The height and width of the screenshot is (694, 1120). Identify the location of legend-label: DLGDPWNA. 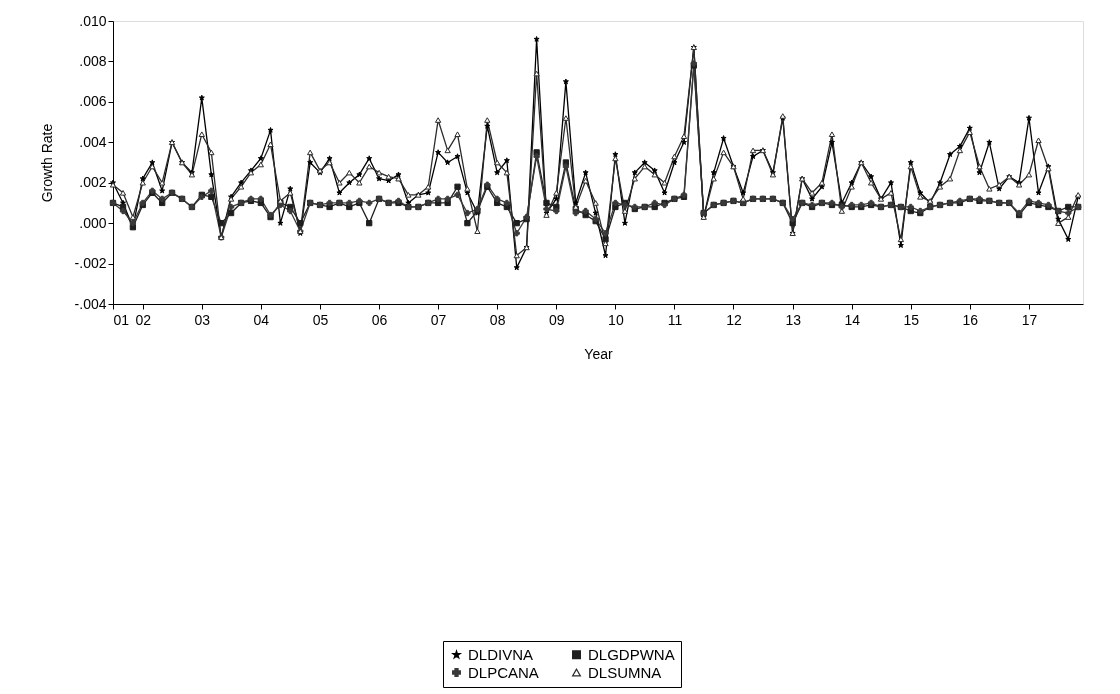
(631, 654).